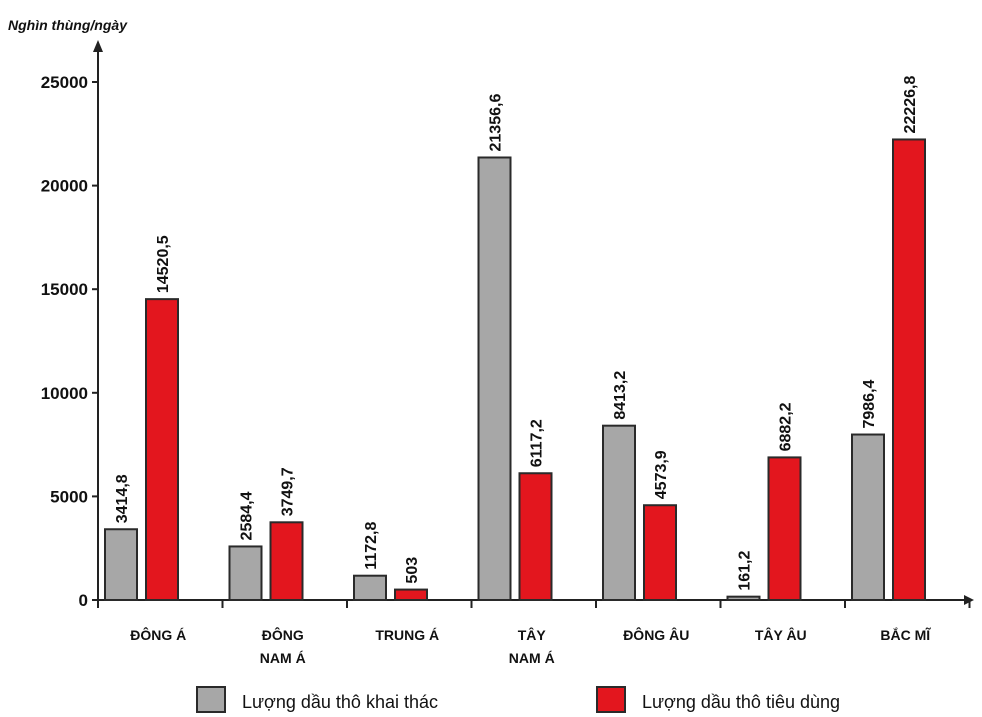  What do you see at coordinates (211, 699) in the screenshot?
I see `legend-swatch-khai-thac` at bounding box center [211, 699].